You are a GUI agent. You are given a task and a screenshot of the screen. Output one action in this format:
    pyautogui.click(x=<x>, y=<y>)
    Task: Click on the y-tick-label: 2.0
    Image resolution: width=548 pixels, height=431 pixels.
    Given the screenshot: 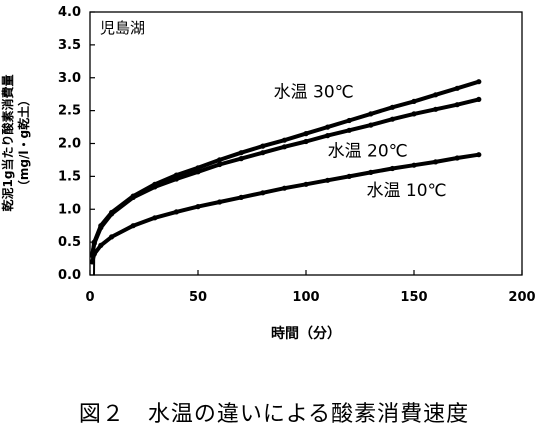 What is the action you would take?
    pyautogui.click(x=69, y=144)
    